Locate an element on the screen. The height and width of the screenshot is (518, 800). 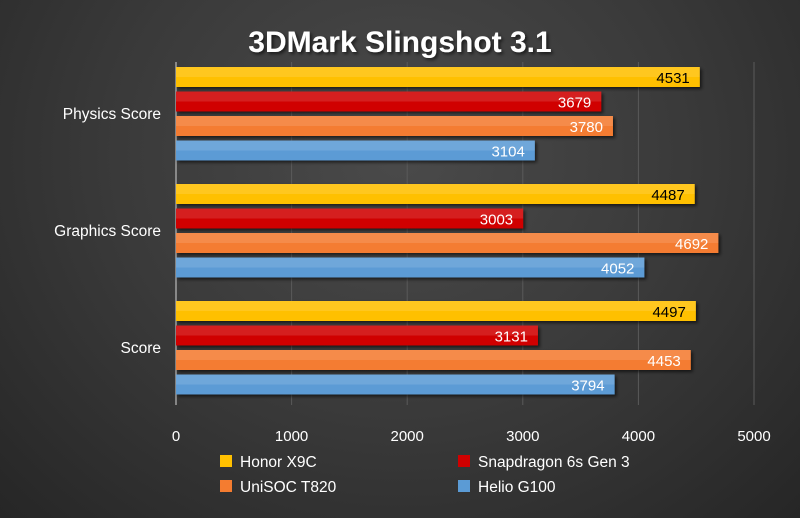
data-label: 4052 is located at coordinates (617, 269).